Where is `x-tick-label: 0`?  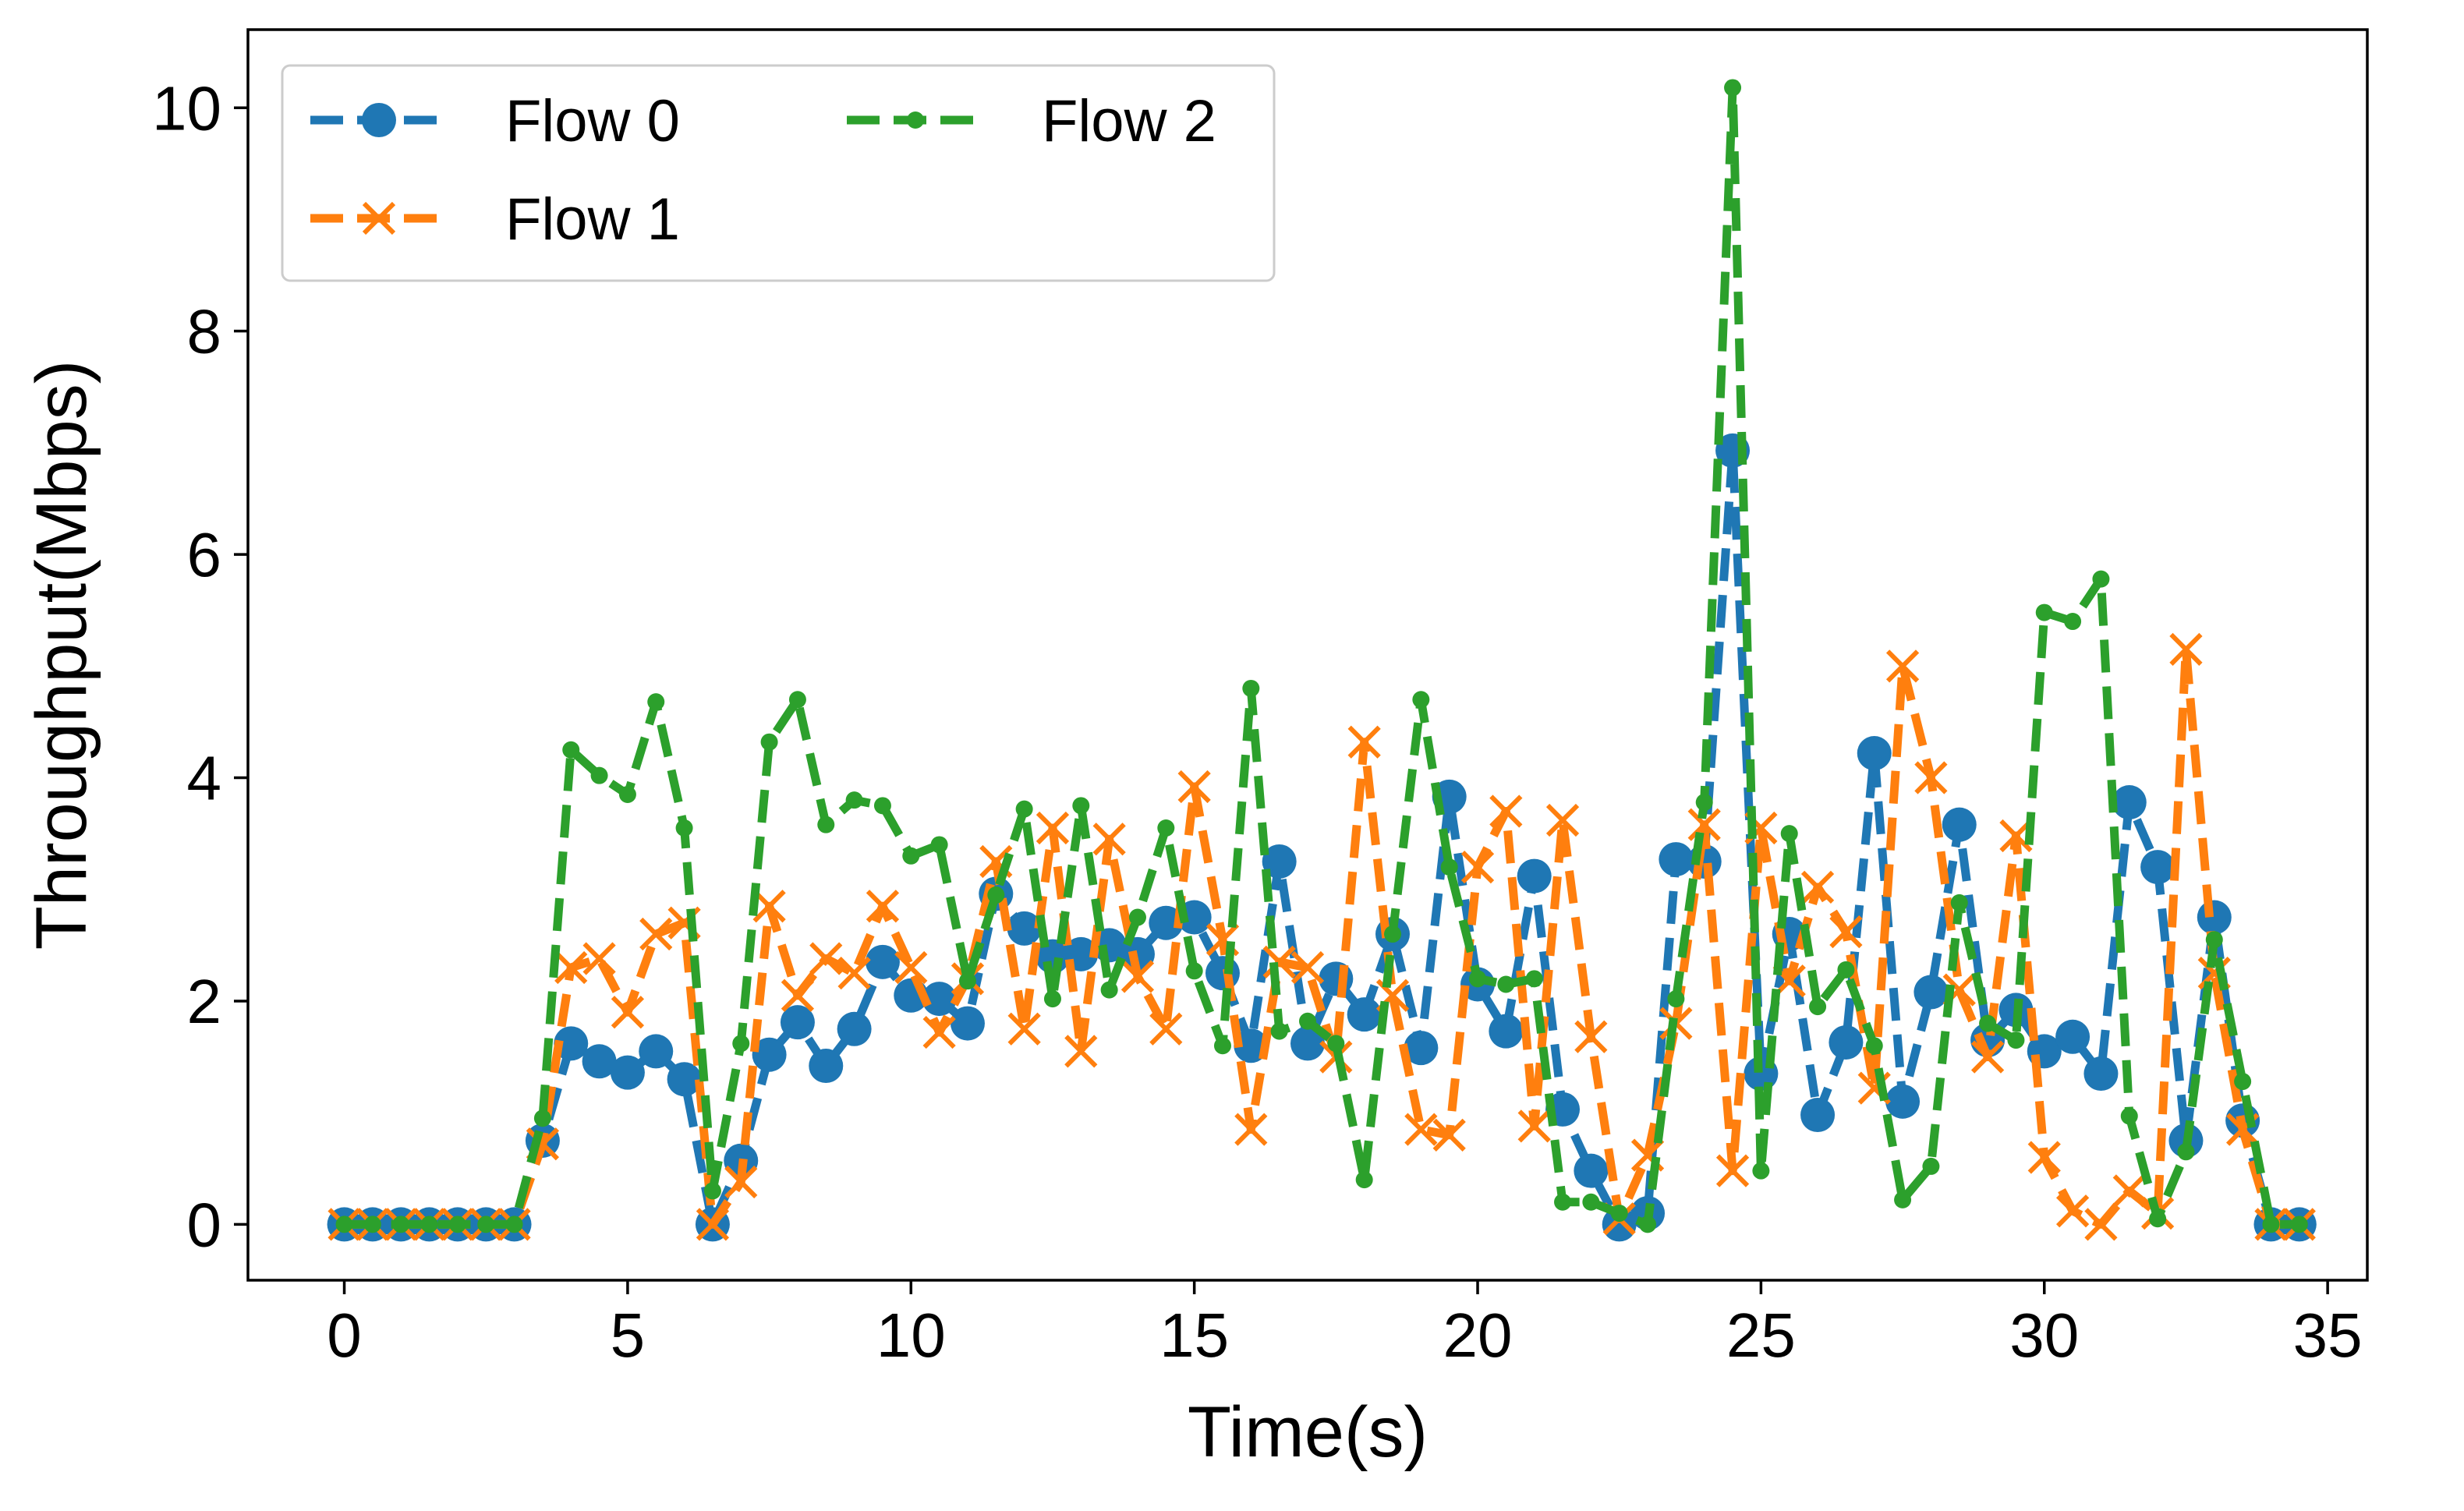
x-tick-label: 0 is located at coordinates (345, 1335).